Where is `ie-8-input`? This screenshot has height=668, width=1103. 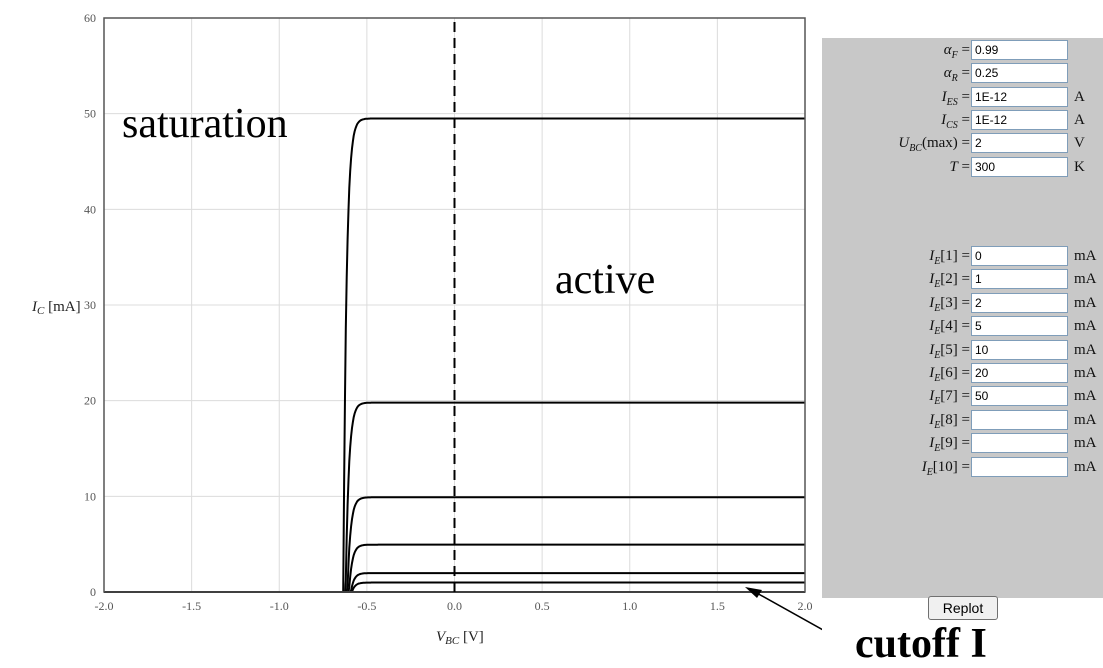
ie-8-input is located at coordinates (1019, 419).